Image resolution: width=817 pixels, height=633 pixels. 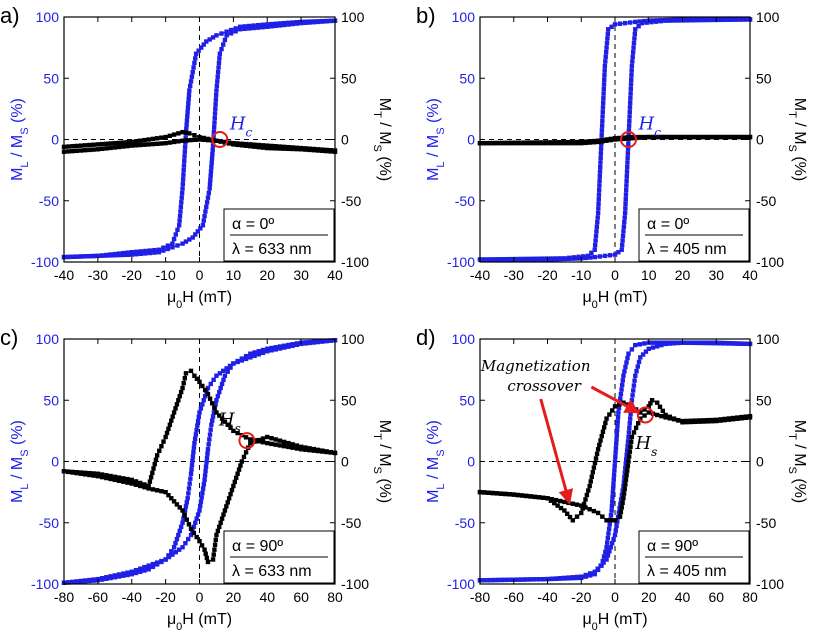 I want to click on y-left-tick-label: -100, so click(x=45, y=584).